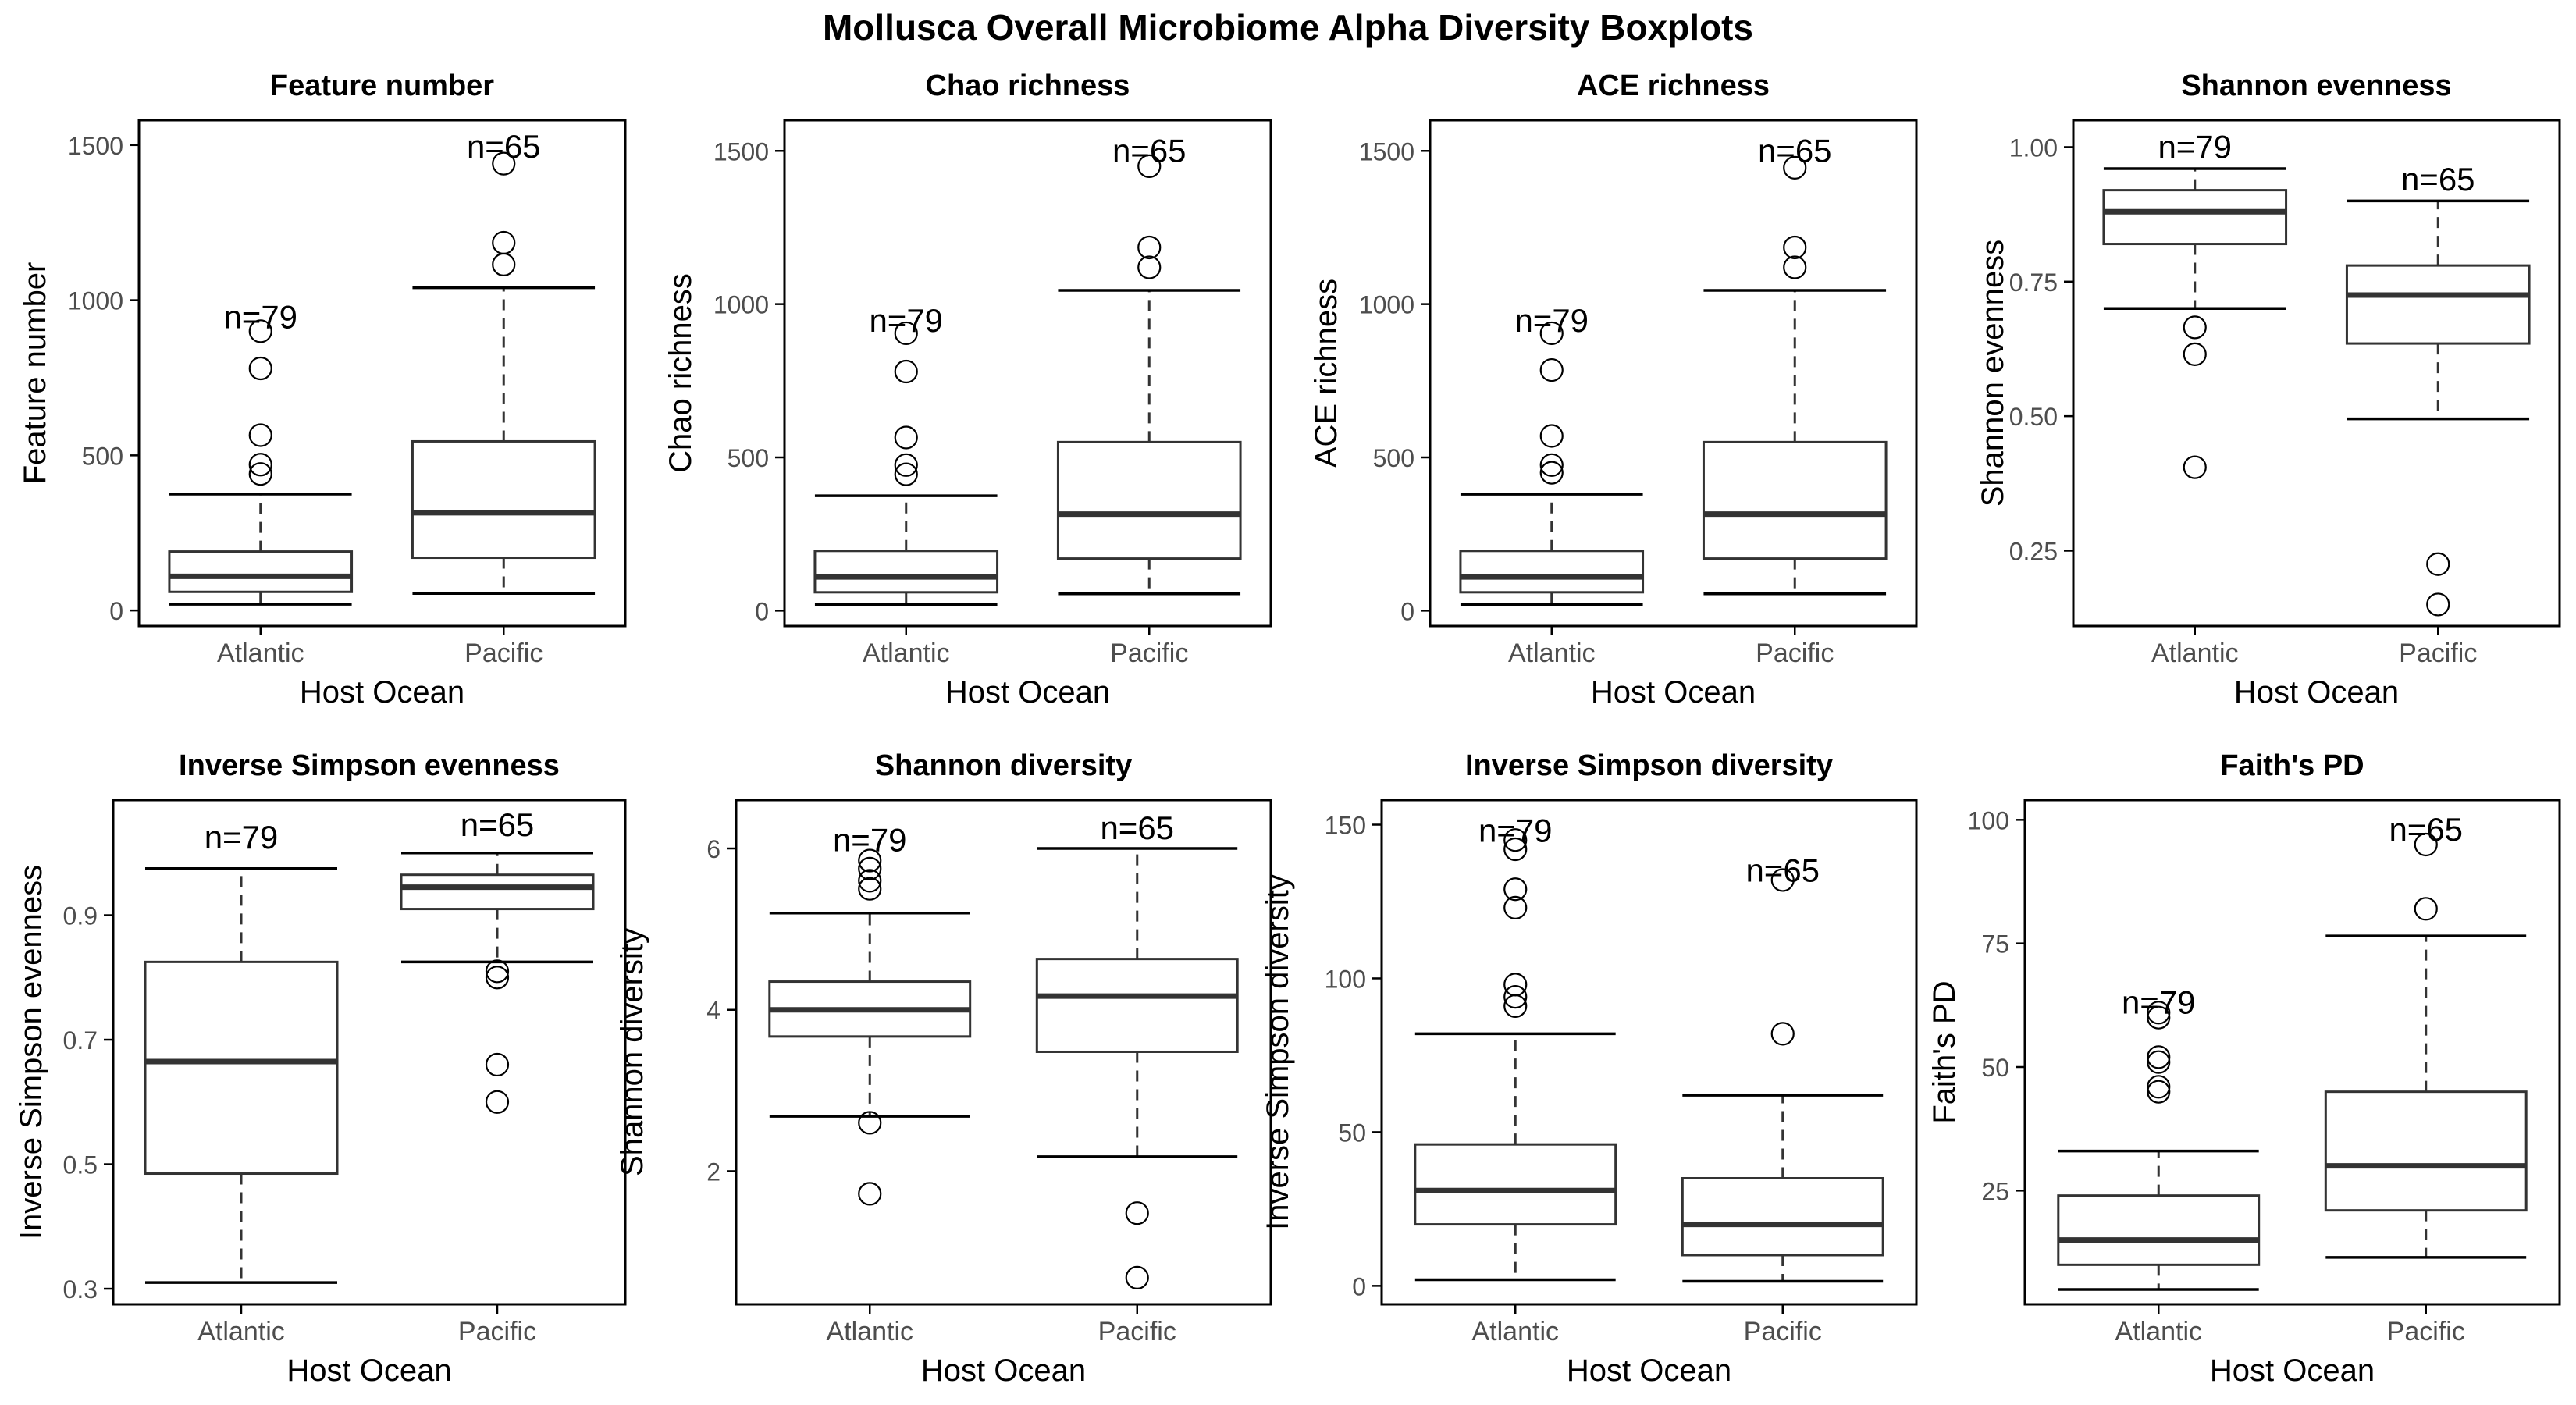 The width and height of the screenshot is (2576, 1405). I want to click on y-tick-label: 4, so click(713, 1011).